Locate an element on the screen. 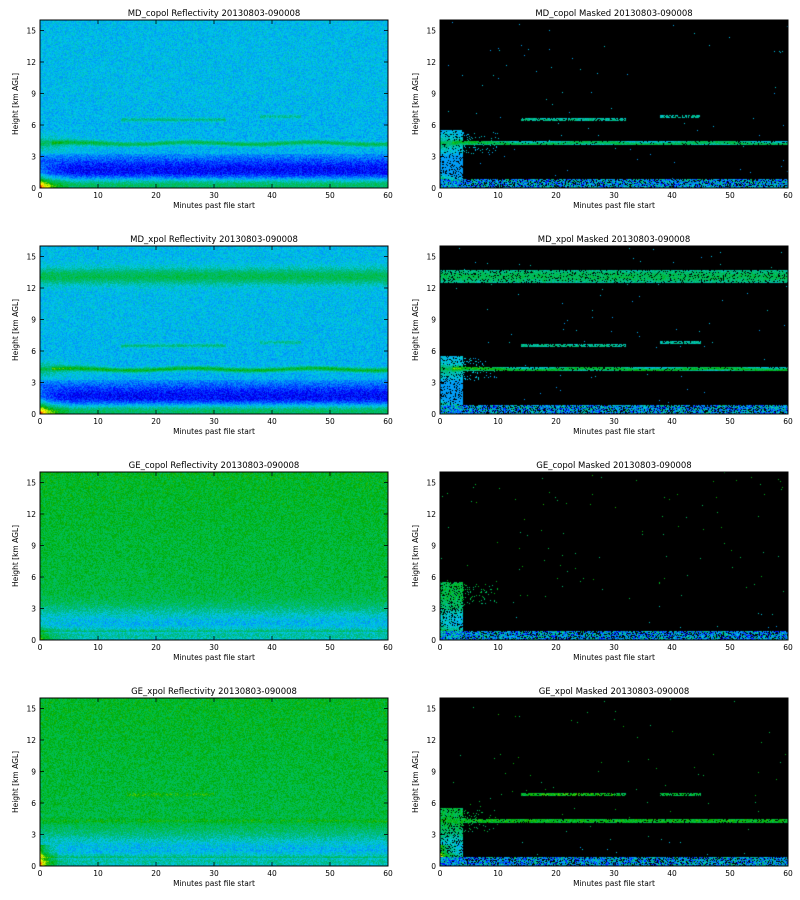 The height and width of the screenshot is (900, 800). panel-title: MD_copol Reflectivity 20130803-090008 is located at coordinates (214, 14).